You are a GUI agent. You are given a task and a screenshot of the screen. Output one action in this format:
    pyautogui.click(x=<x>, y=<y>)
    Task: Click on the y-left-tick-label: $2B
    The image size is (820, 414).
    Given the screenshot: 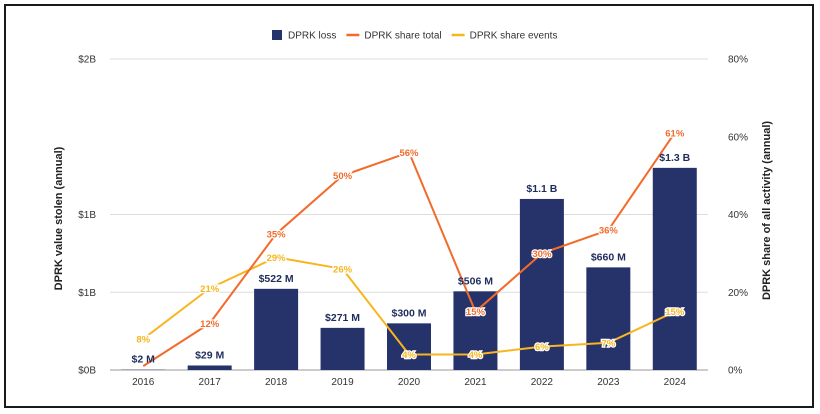 What is the action you would take?
    pyautogui.click(x=87, y=60)
    